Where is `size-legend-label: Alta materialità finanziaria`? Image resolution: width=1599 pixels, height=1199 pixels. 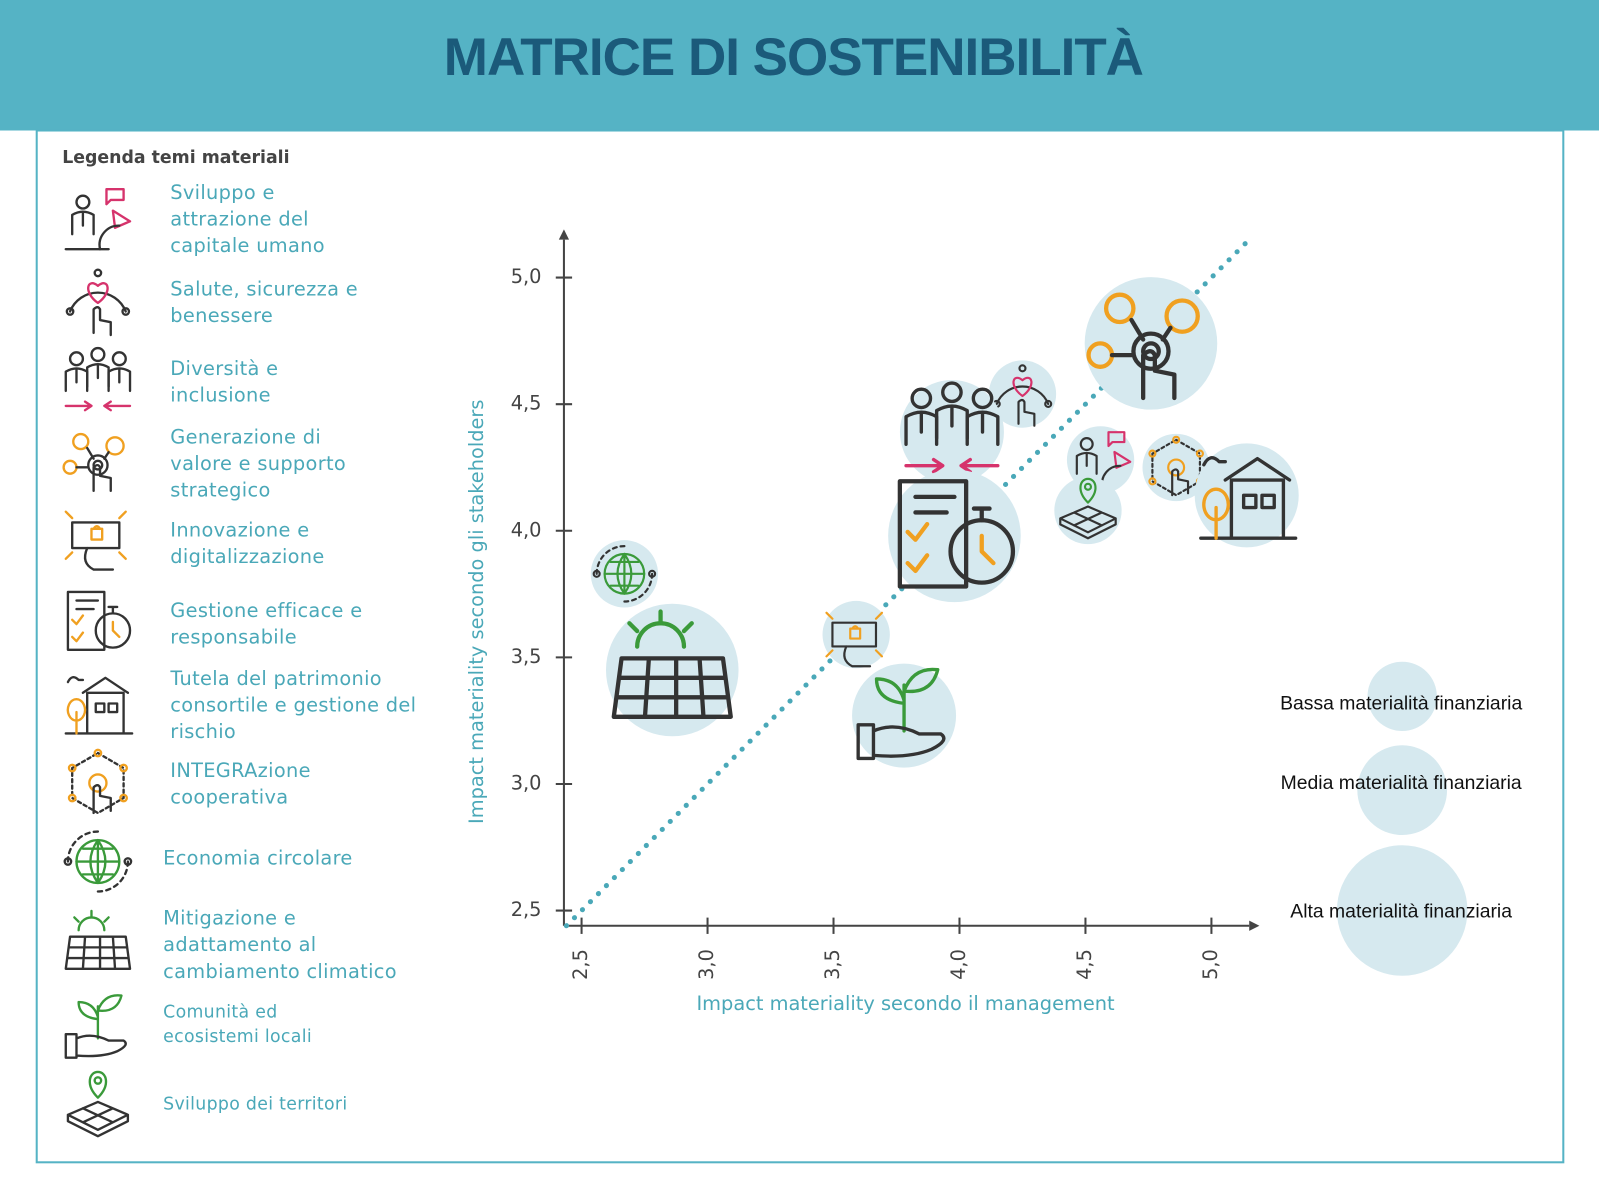
size-legend-label: Alta materialità finanziaria is located at coordinates (1401, 912).